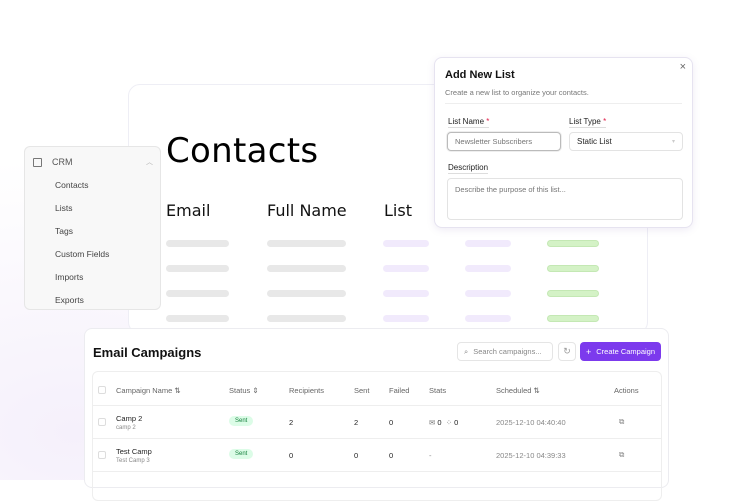  What do you see at coordinates (244, 390) in the screenshot?
I see `header-status: Status ⇕` at bounding box center [244, 390].